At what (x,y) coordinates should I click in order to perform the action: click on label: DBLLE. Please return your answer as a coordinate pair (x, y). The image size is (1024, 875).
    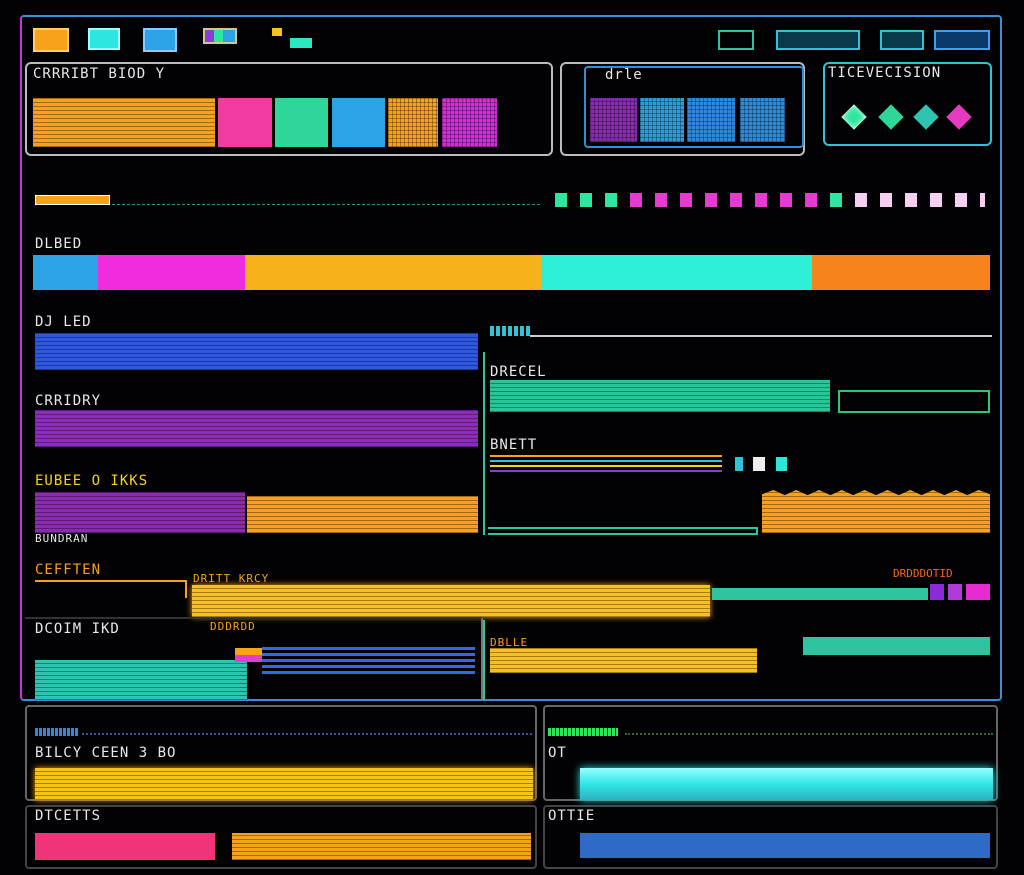
    Looking at the image, I should click on (509, 642).